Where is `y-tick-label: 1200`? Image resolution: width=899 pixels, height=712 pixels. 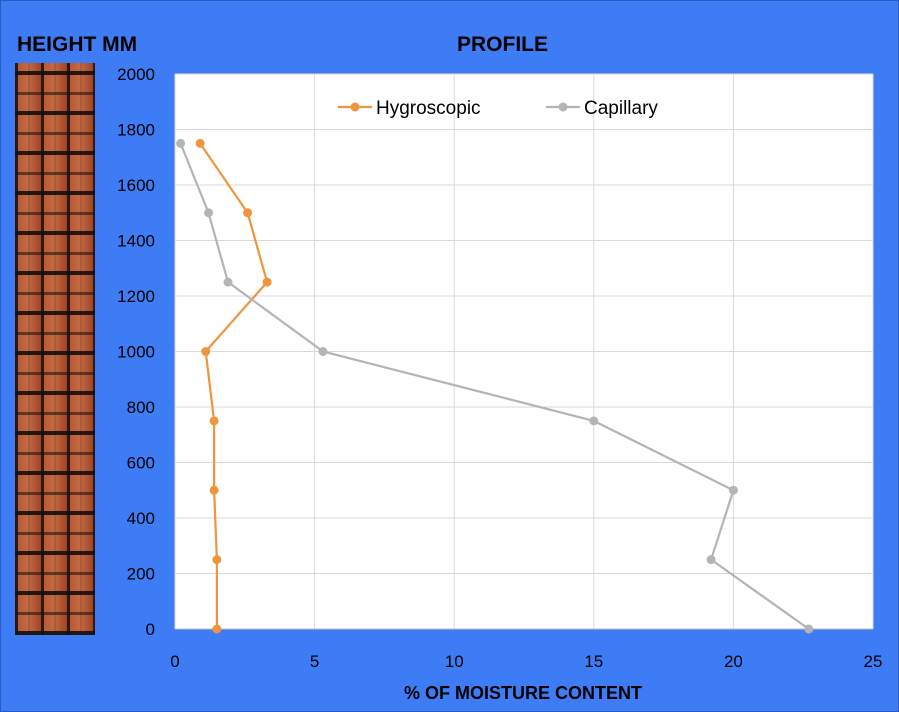 y-tick-label: 1200 is located at coordinates (136, 296).